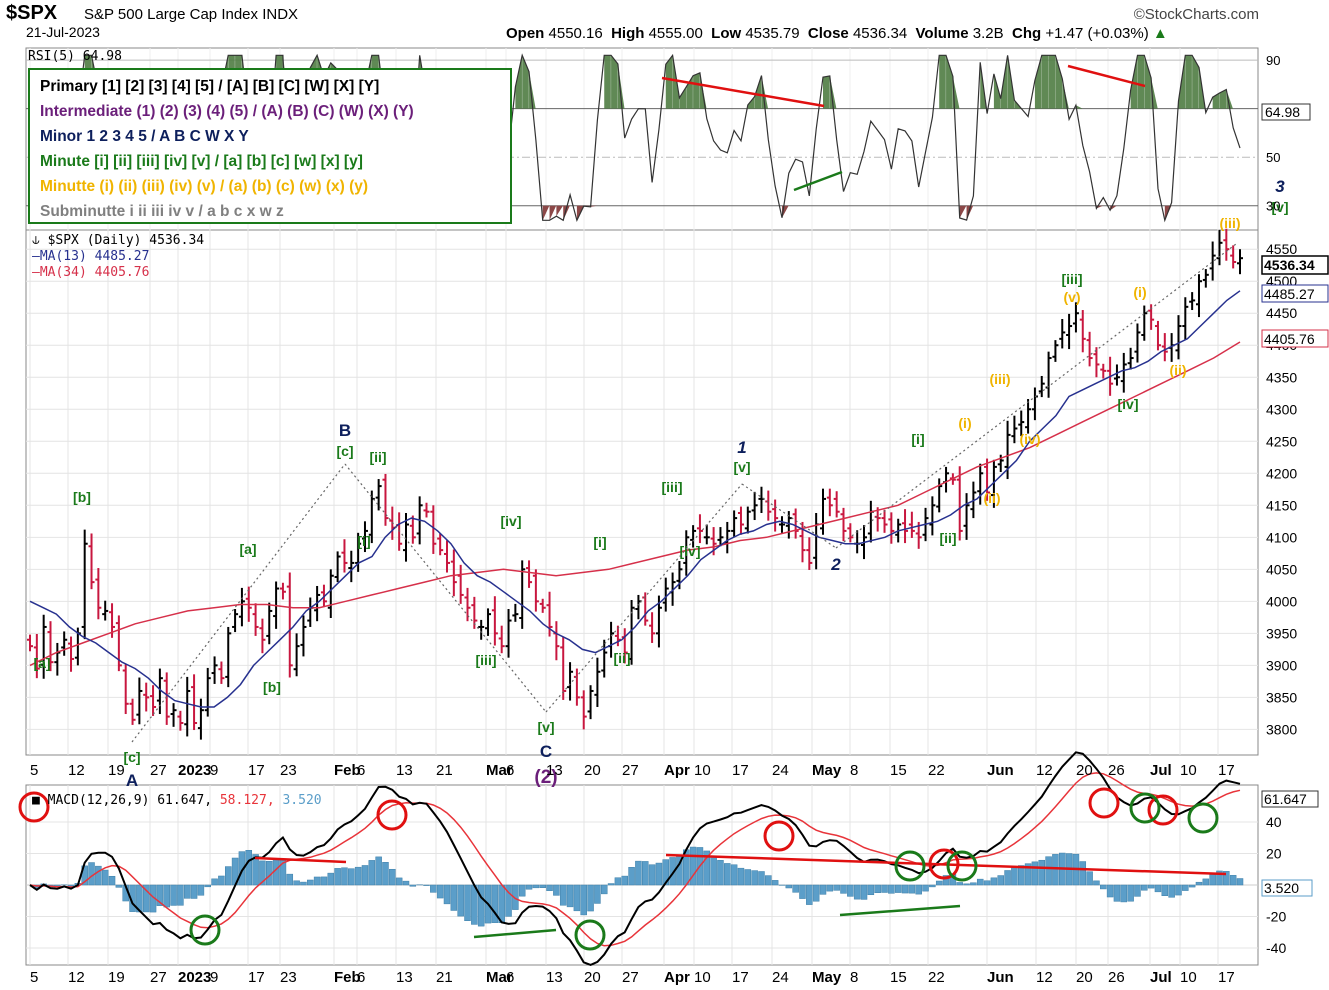  Describe the element at coordinates (726, 33) in the screenshot. I see `low-label: Low` at that location.